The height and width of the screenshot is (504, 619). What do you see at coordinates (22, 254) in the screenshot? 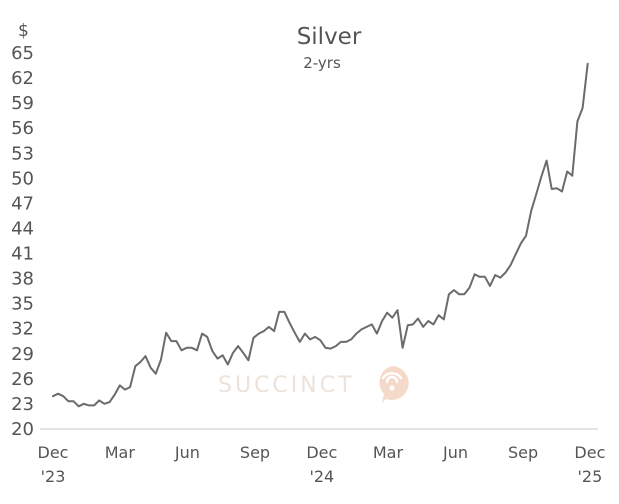
I see `y-tick-label: 41` at bounding box center [22, 254].